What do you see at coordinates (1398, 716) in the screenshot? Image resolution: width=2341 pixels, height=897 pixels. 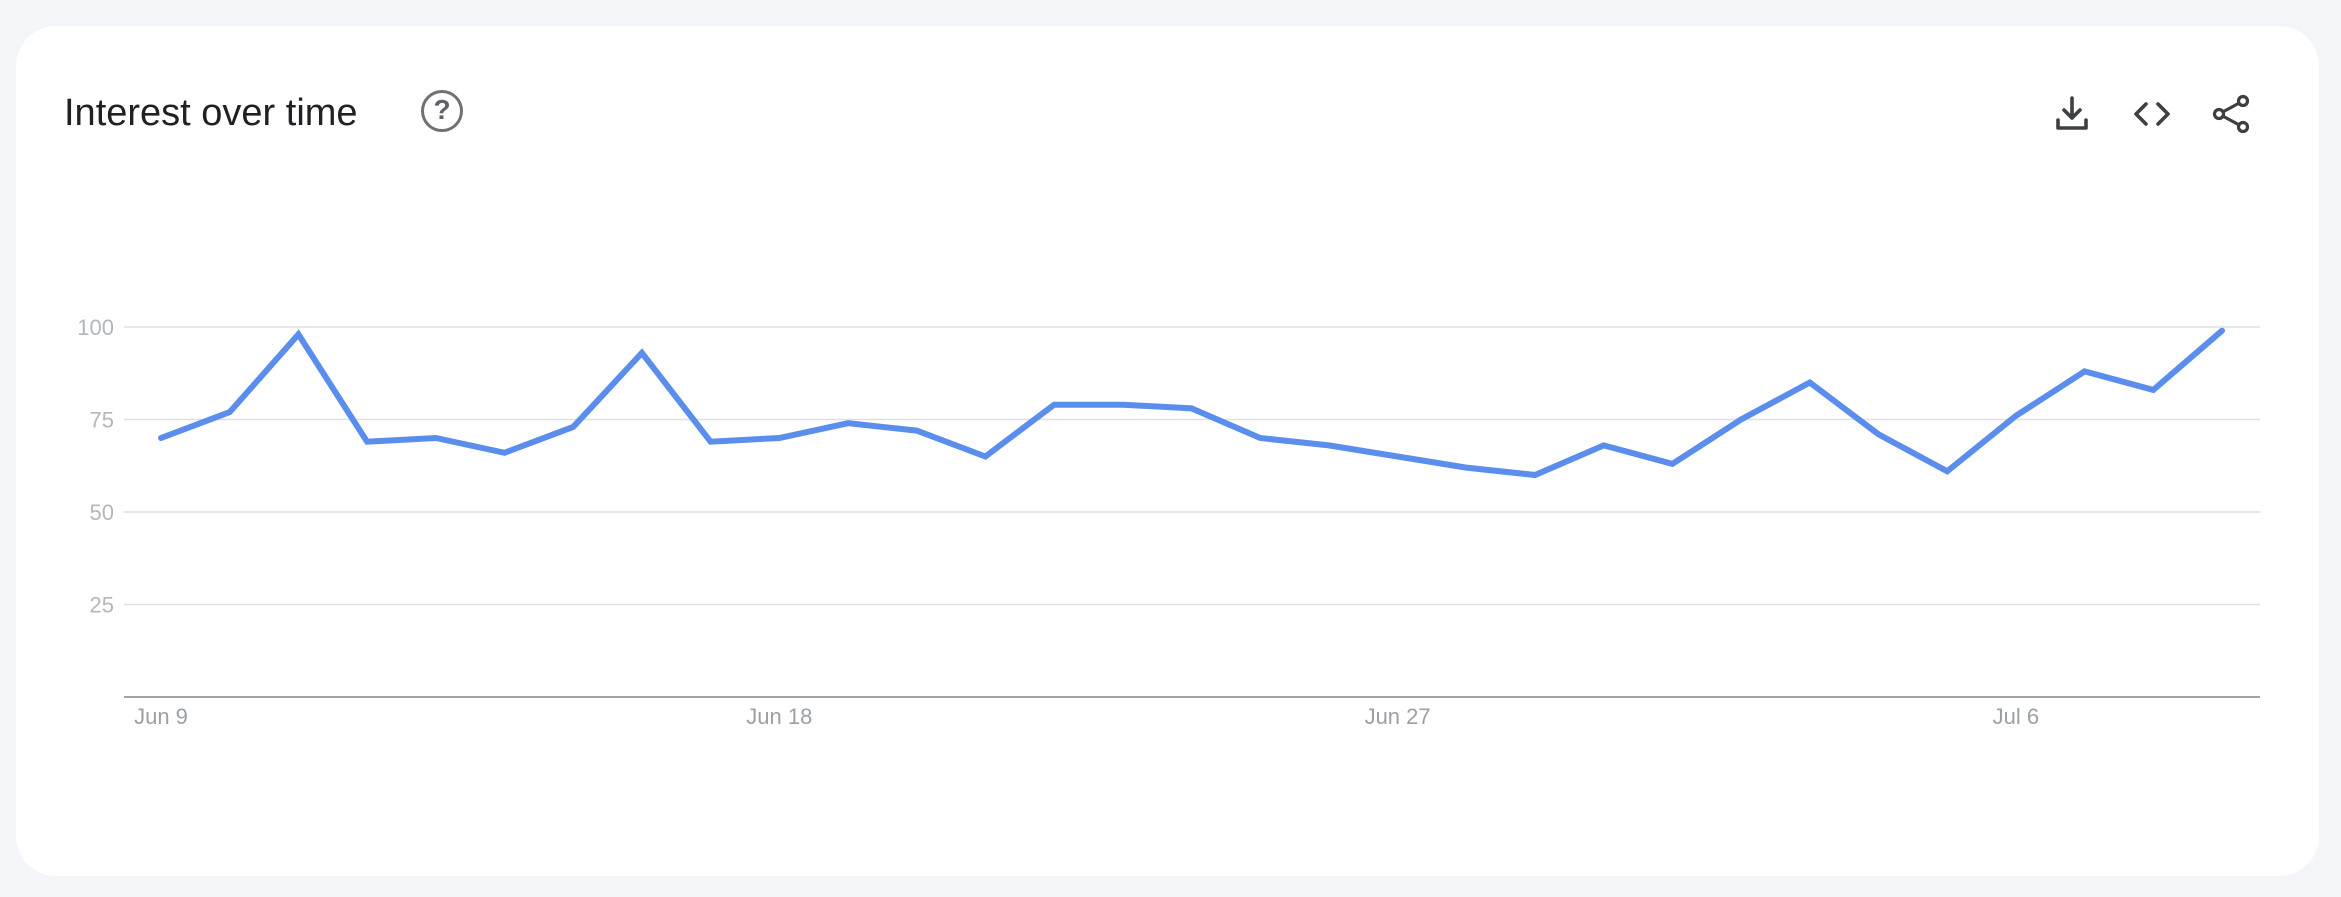 I see `x-tick-label: Jun 27` at bounding box center [1398, 716].